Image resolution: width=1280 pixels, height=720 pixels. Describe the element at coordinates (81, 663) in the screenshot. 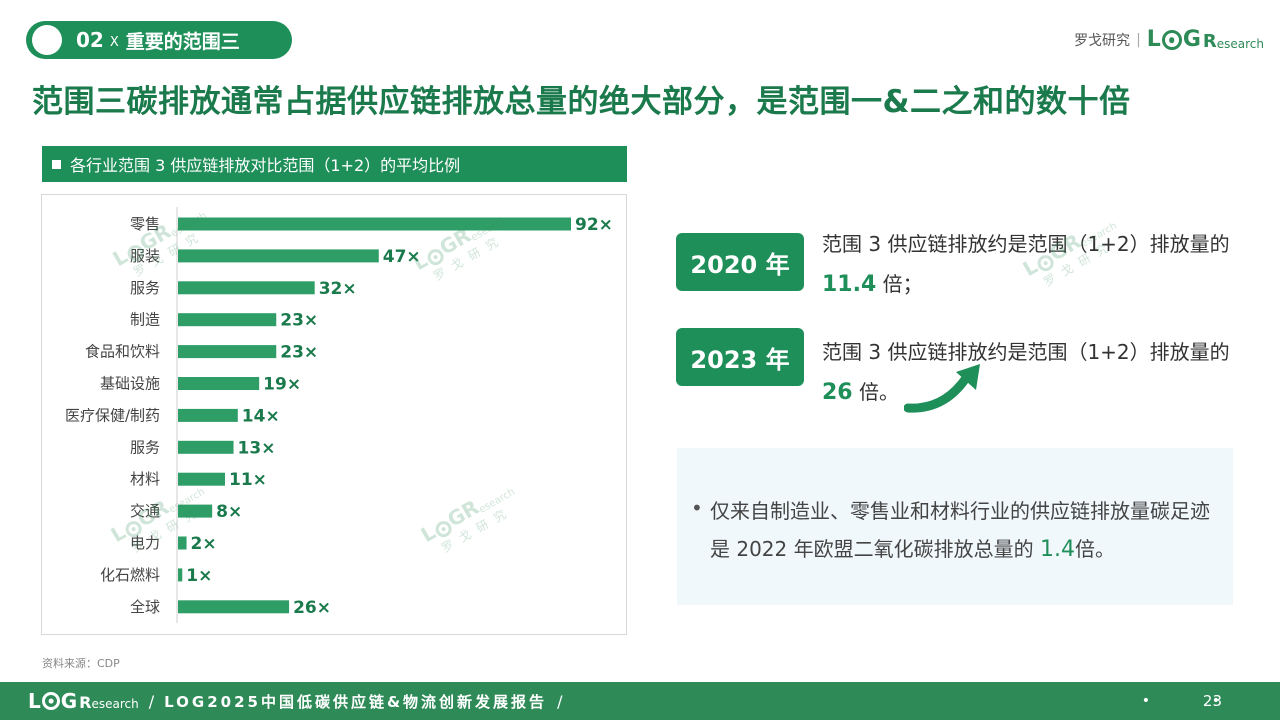

I see `source-note: 资料来源：CDP` at that location.